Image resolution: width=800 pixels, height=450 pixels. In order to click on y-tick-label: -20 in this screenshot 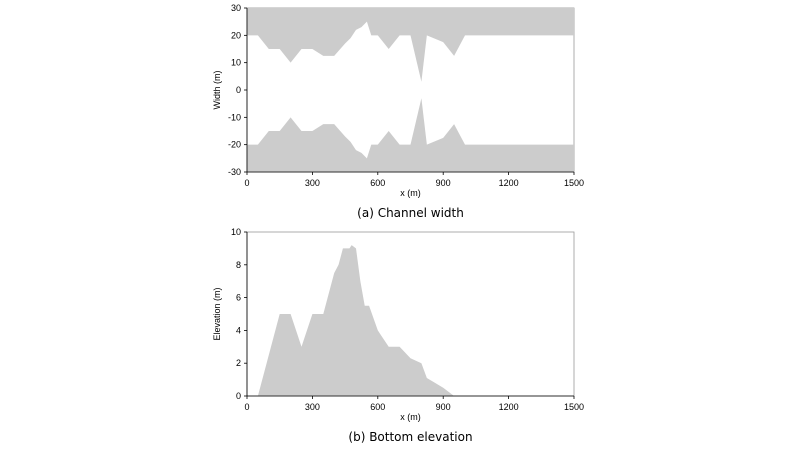, I will do `click(234, 145)`.